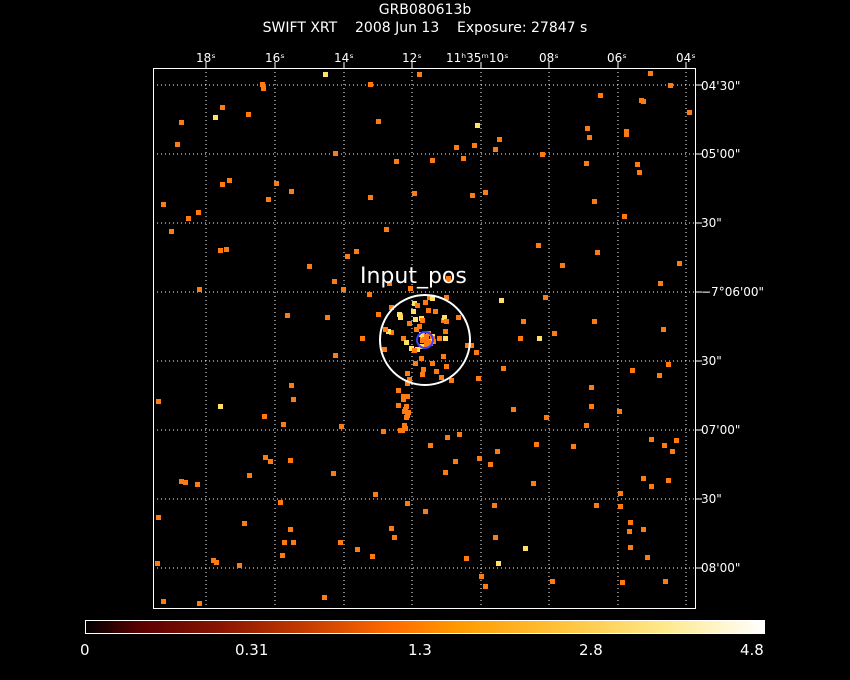 The height and width of the screenshot is (680, 850). Describe the element at coordinates (397, 28) in the screenshot. I see `date-label: 2008 Jun 13` at that location.